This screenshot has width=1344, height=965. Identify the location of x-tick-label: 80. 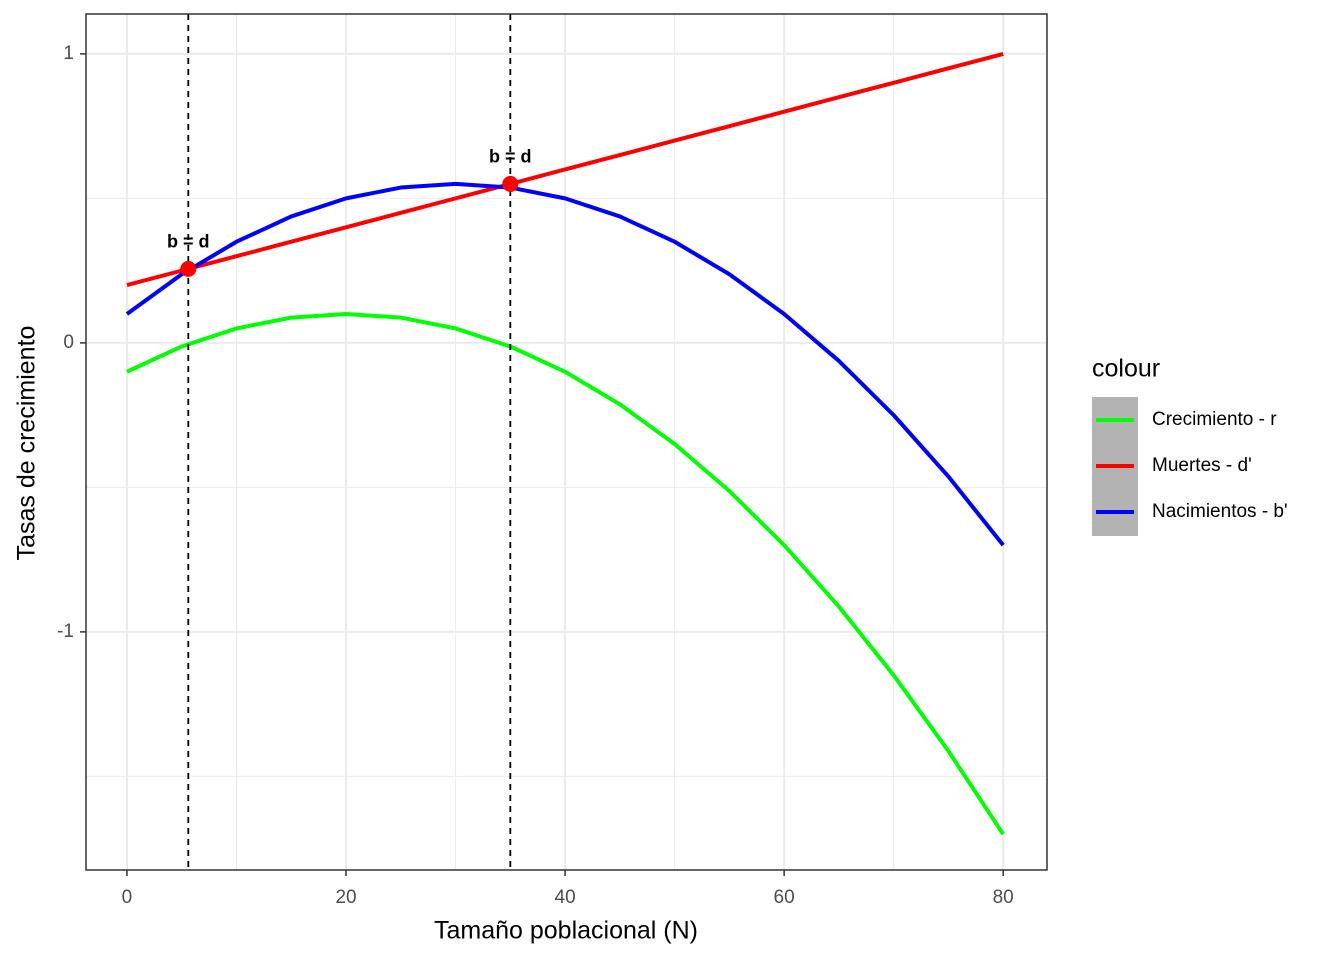
(1003, 897).